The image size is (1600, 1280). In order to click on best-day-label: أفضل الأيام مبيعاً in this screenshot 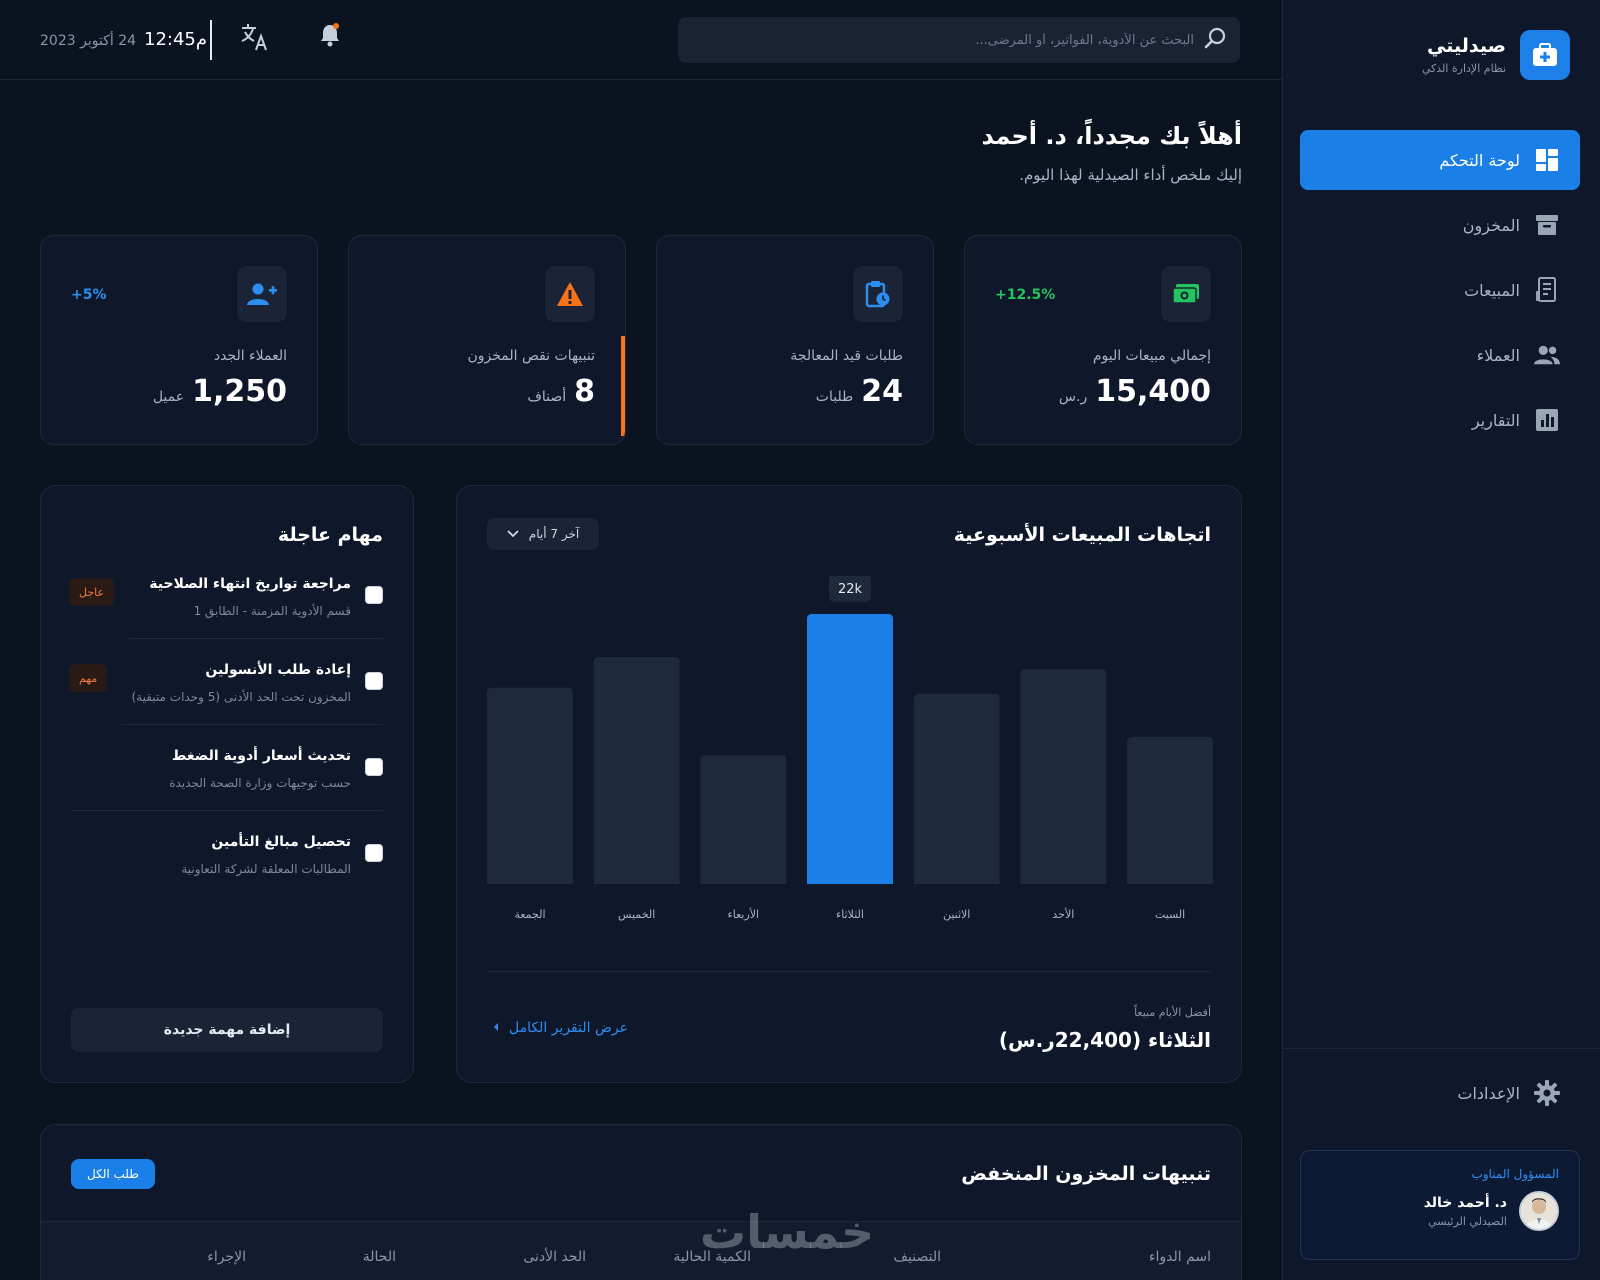, I will do `click(1172, 1012)`.